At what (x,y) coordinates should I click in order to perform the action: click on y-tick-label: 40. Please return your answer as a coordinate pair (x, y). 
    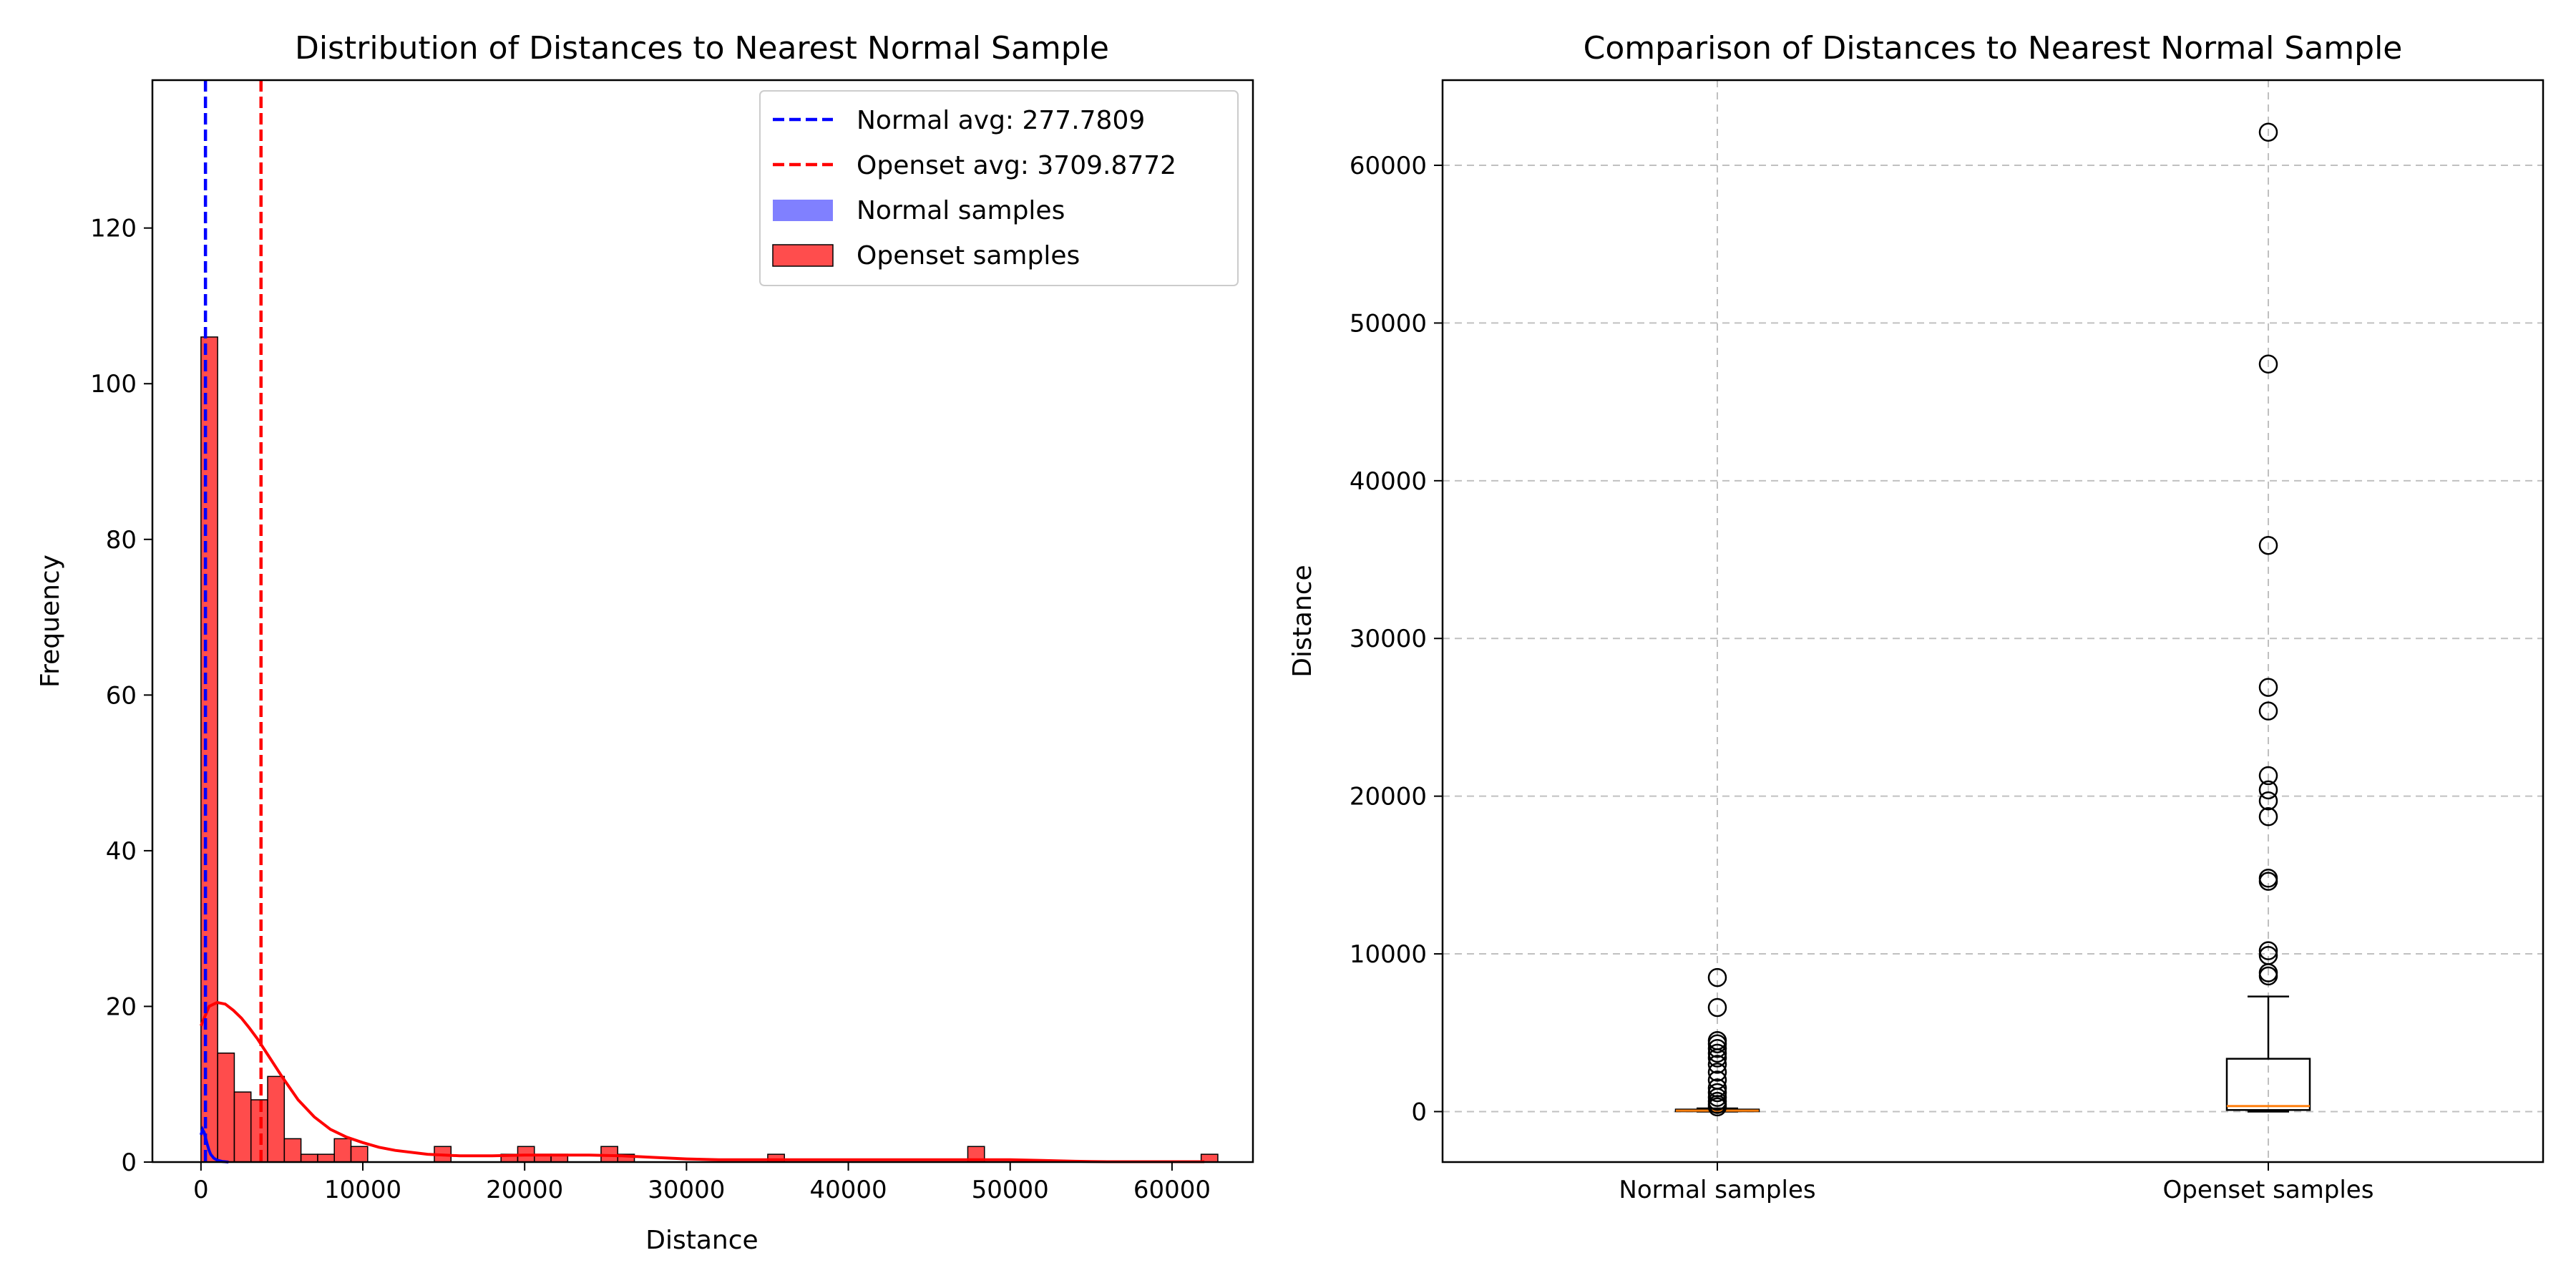
    Looking at the image, I should click on (122, 851).